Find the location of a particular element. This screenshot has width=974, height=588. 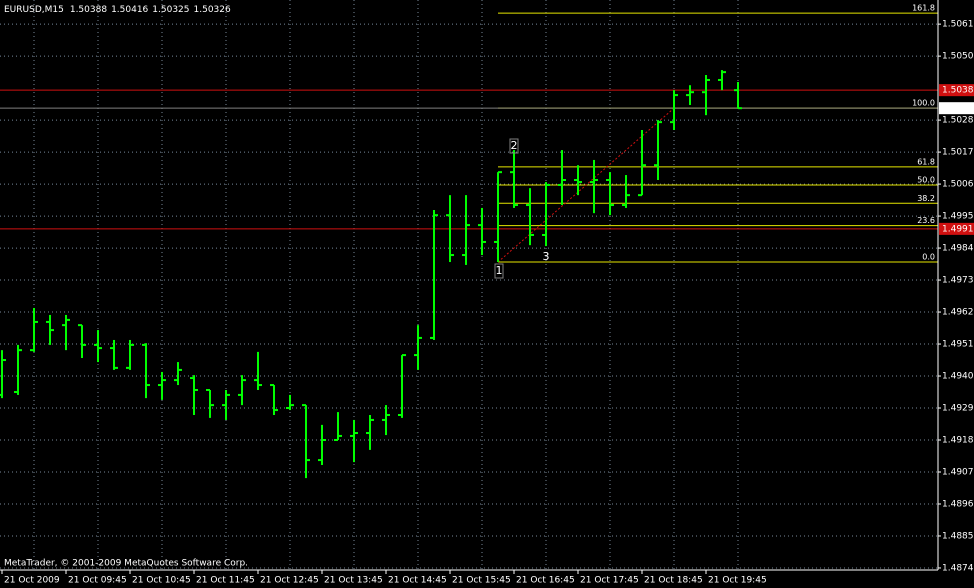

fib-label: 50.0 is located at coordinates (926, 179).